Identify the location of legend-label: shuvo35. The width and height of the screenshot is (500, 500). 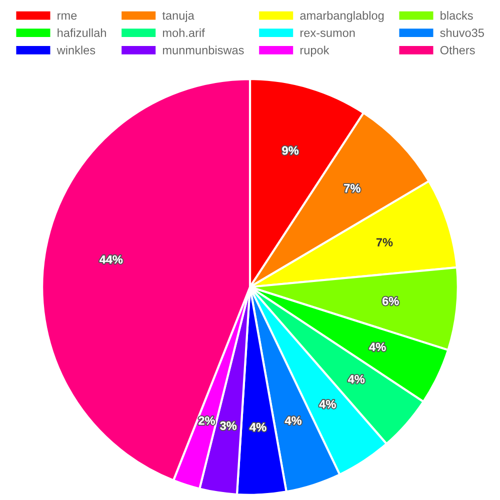
(462, 33).